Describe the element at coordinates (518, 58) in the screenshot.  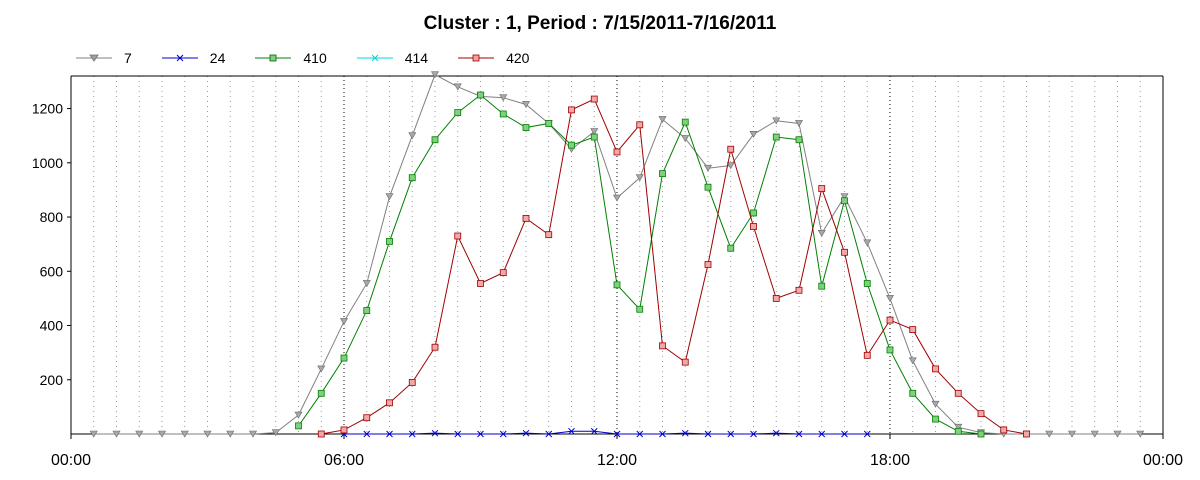
I see `legend-label-420: 420` at that location.